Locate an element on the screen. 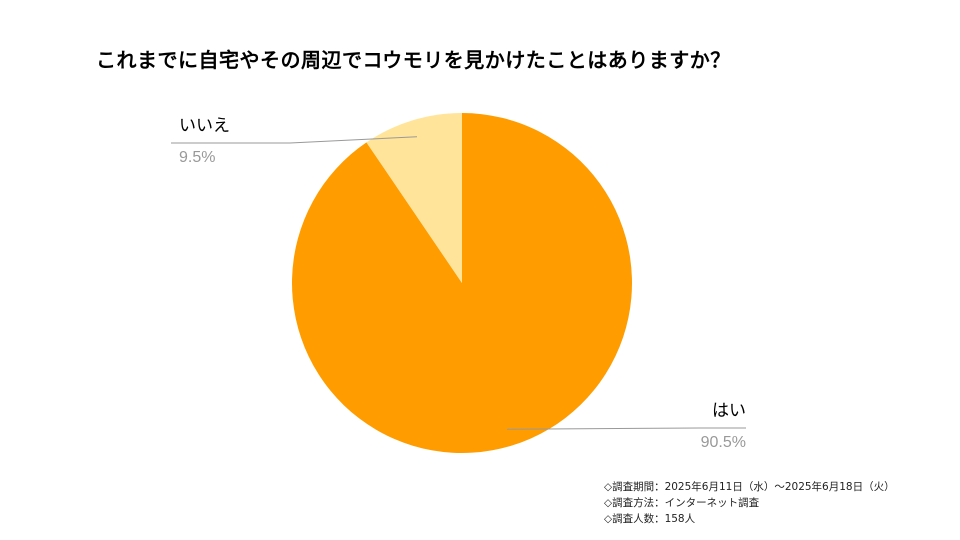 The height and width of the screenshot is (540, 960). pie-slice is located at coordinates (414, 198).